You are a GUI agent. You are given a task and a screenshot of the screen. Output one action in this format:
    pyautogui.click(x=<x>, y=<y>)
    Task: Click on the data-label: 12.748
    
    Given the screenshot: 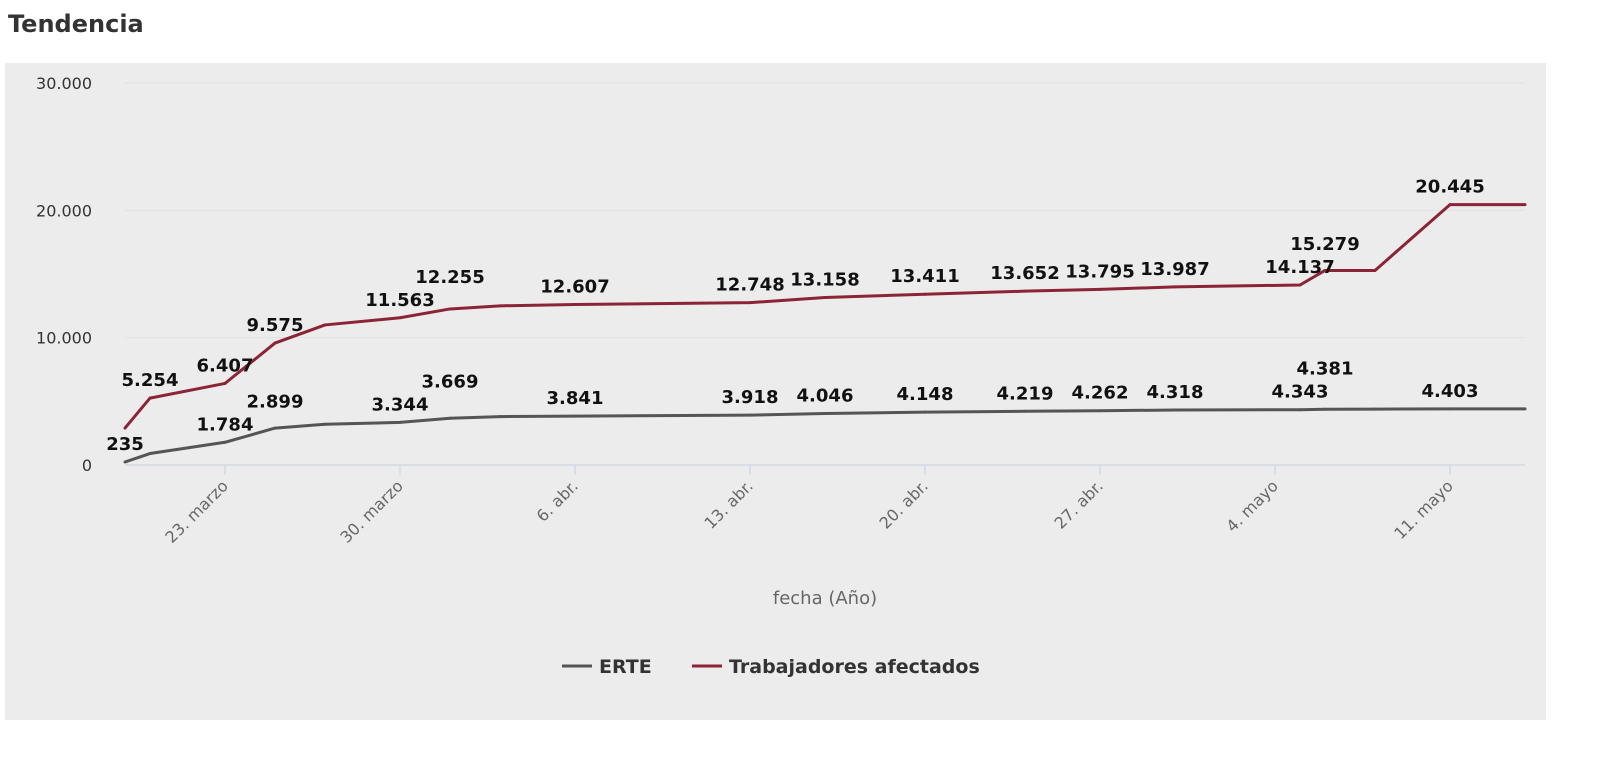 What is the action you would take?
    pyautogui.click(x=749, y=285)
    